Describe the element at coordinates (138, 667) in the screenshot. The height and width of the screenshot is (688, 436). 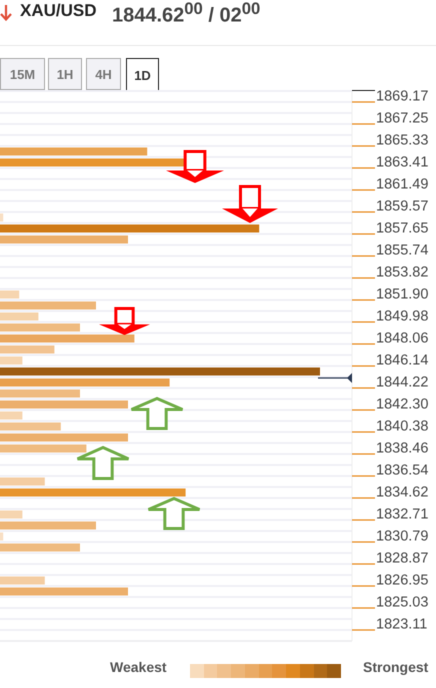
I see `text: Weakest` at that location.